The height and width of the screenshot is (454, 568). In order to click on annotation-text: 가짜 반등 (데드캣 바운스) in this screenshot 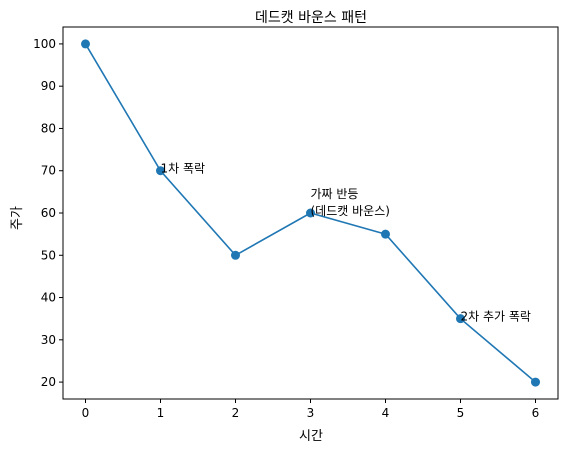, I will do `click(350, 202)`.